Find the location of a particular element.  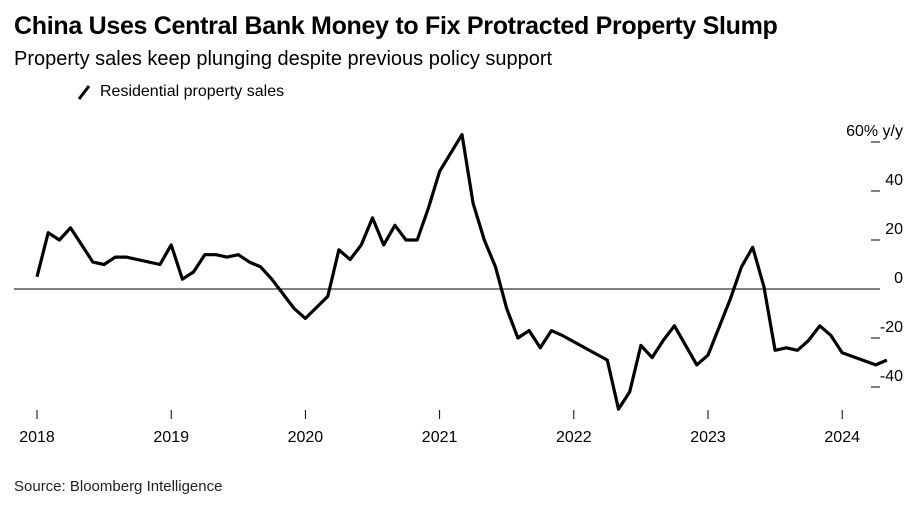

y-tick-label: -40 is located at coordinates (891, 376).